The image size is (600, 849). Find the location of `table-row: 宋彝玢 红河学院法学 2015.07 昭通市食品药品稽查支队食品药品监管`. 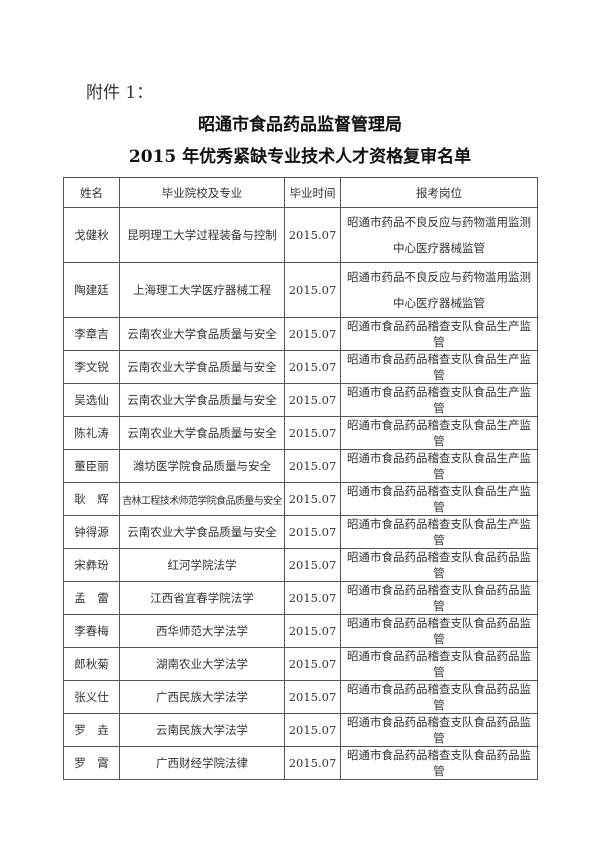

table-row: 宋彝玢 红河学院法学 2015.07 昭通市食品药品稽查支队食品药品监管 is located at coordinates (300, 565).